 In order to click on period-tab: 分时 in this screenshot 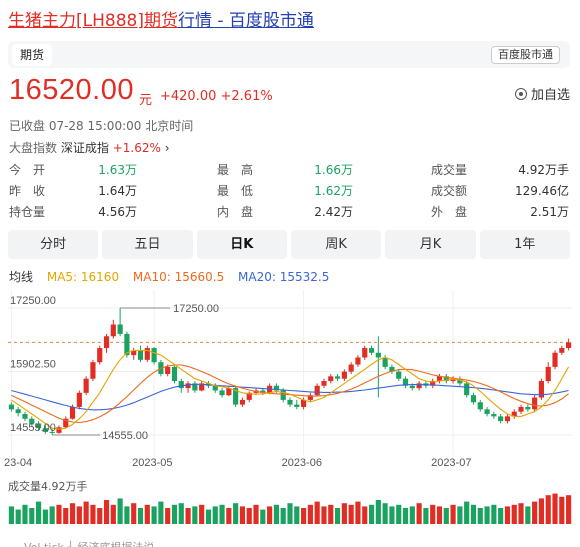, I will do `click(53, 244)`.